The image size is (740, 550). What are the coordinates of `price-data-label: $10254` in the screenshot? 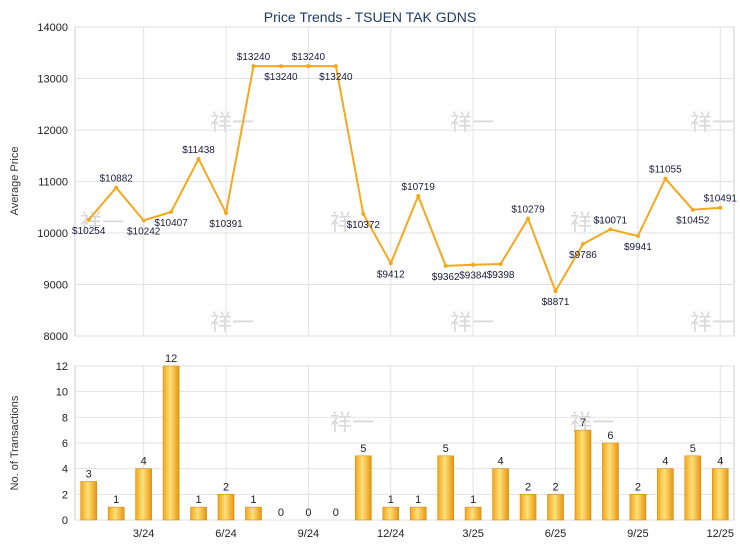 It's located at (89, 231).